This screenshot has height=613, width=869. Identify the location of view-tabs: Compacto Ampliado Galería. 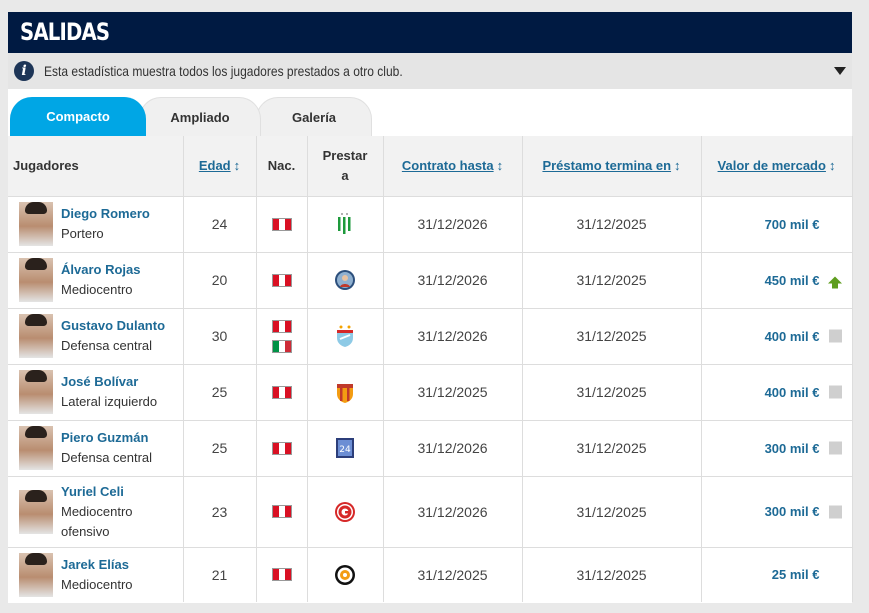
(430, 112).